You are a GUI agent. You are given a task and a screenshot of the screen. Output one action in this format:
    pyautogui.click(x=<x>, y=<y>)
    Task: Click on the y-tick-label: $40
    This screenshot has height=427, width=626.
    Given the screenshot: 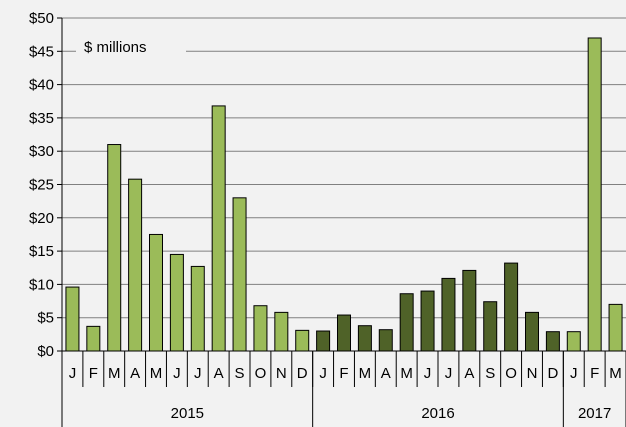 What is the action you would take?
    pyautogui.click(x=41, y=85)
    